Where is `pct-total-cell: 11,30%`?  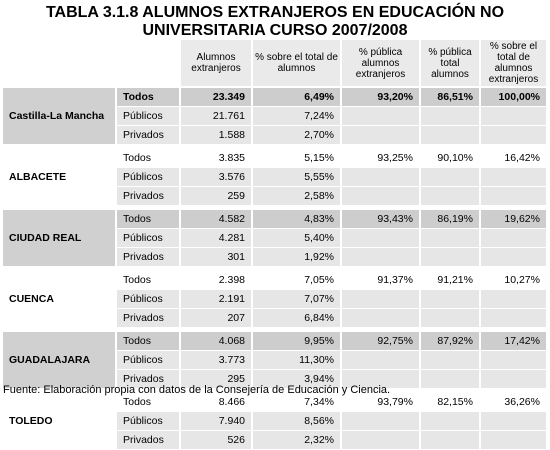 pct-total-cell: 11,30% is located at coordinates (297, 360).